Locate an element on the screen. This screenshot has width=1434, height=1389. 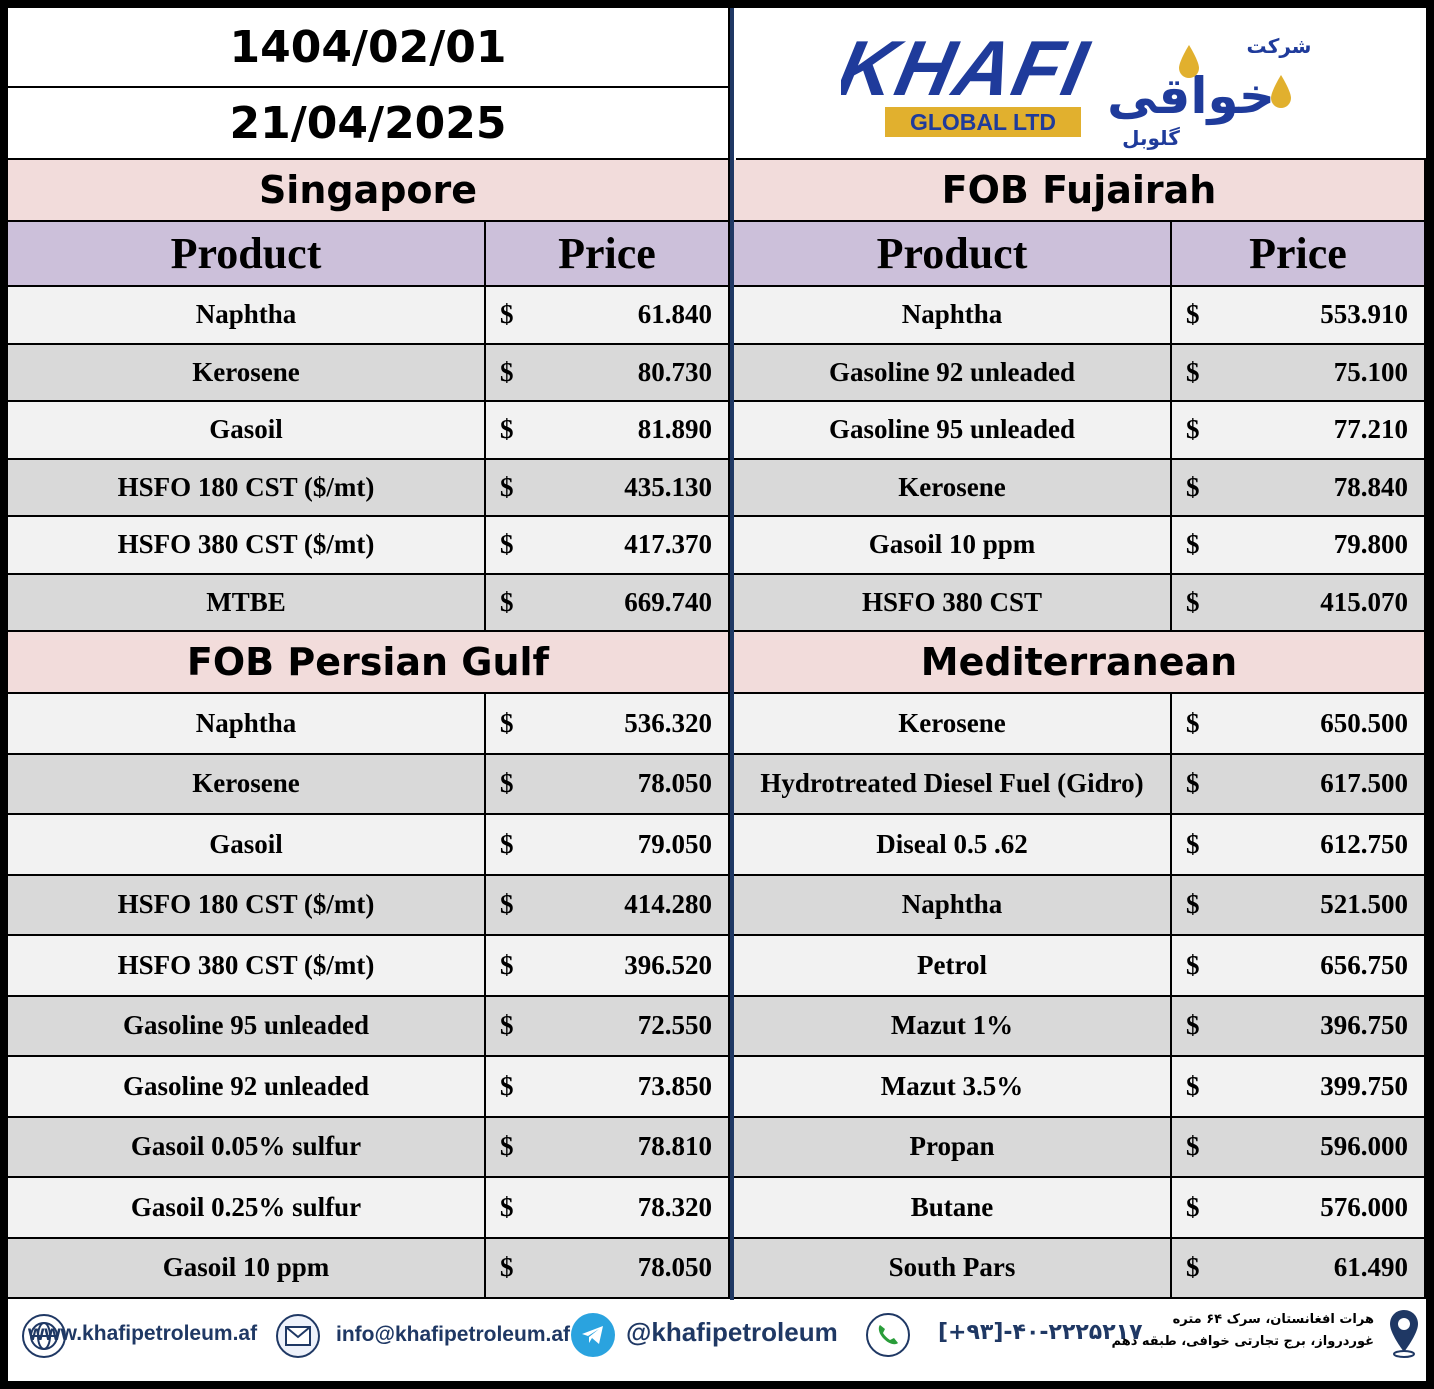
khafi-logo-graphic: KHAFI GLOBAL LTD شرکت خواقی گلوبل is located at coordinates (1076, 87).